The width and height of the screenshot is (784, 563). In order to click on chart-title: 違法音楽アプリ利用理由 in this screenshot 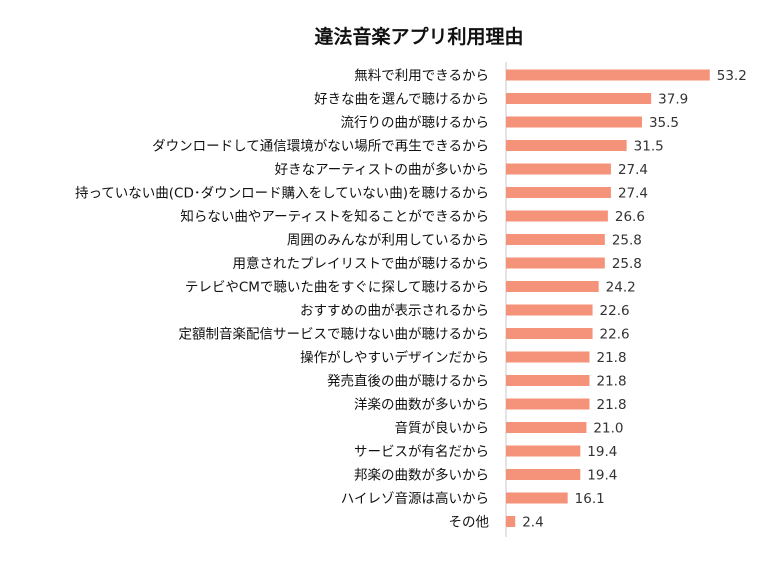, I will do `click(418, 36)`.